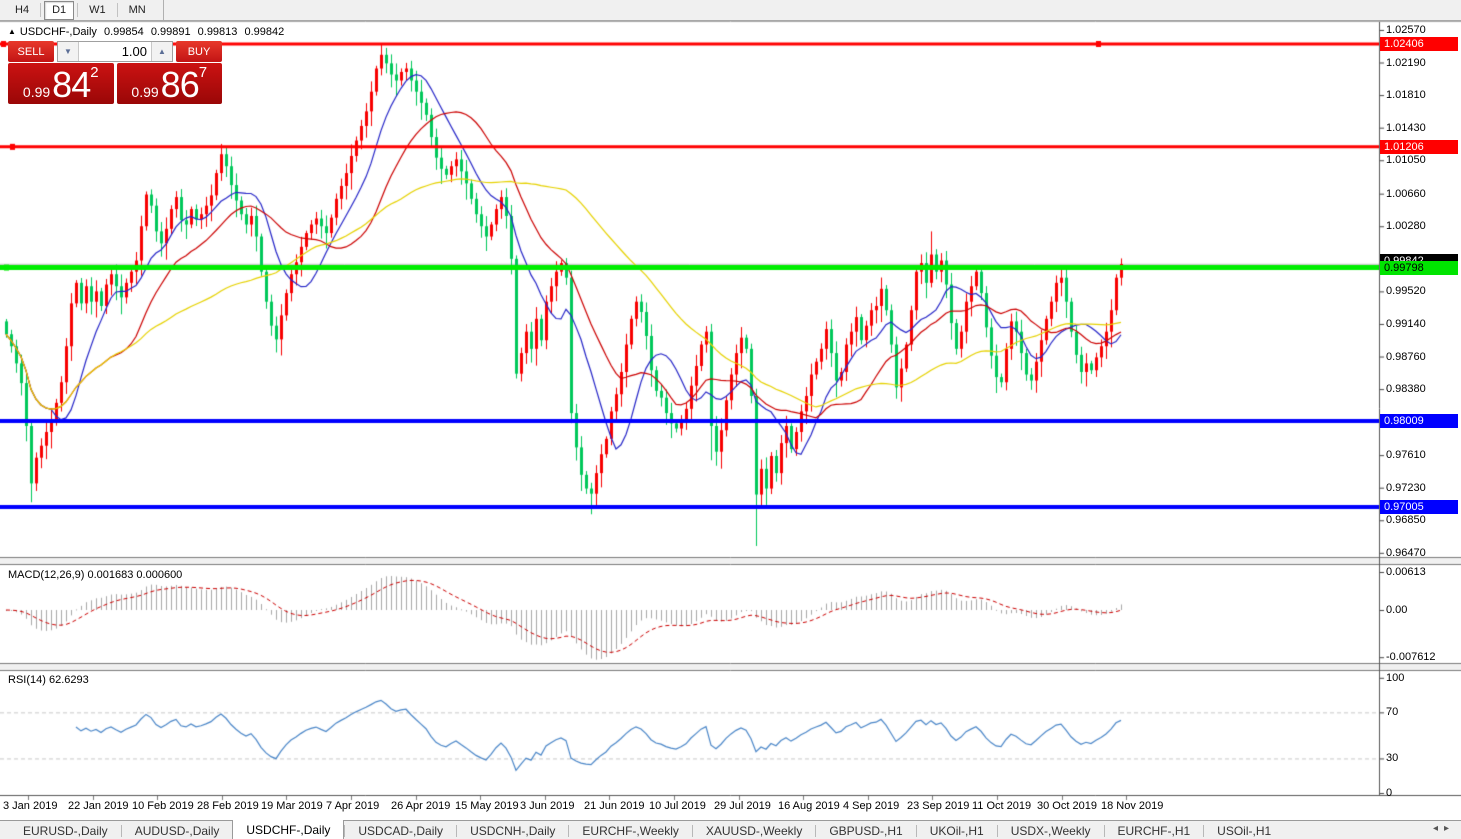  I want to click on hline-price-flag-0.98009: 0.98009, so click(1419, 420).